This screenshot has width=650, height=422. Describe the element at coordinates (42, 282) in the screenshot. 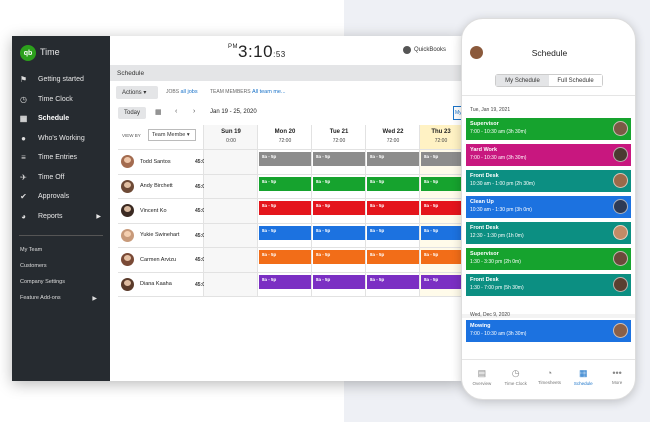

I see `sidebar-link-company-settings: Company Settings` at that location.